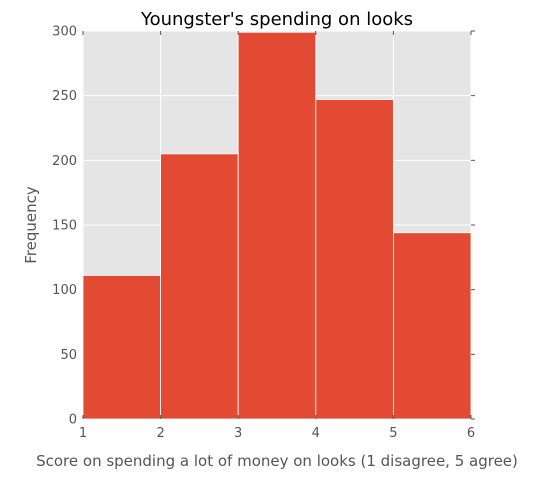  I want to click on x-tick-label: 2, so click(160, 433).